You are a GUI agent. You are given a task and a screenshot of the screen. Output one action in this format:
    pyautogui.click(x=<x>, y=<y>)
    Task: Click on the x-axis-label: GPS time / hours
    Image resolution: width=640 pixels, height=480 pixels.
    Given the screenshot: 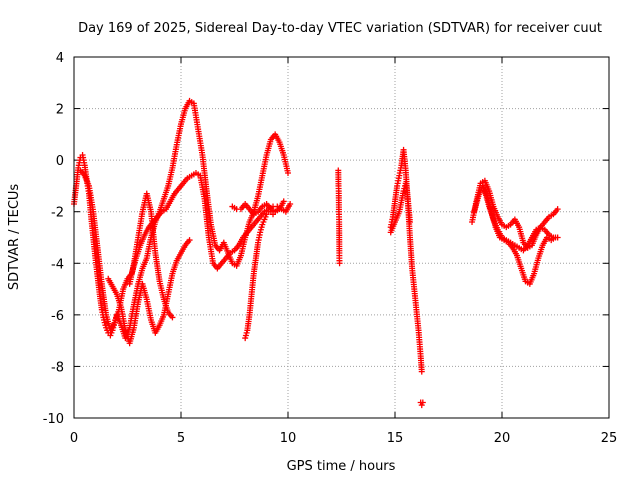 What is the action you would take?
    pyautogui.click(x=341, y=466)
    